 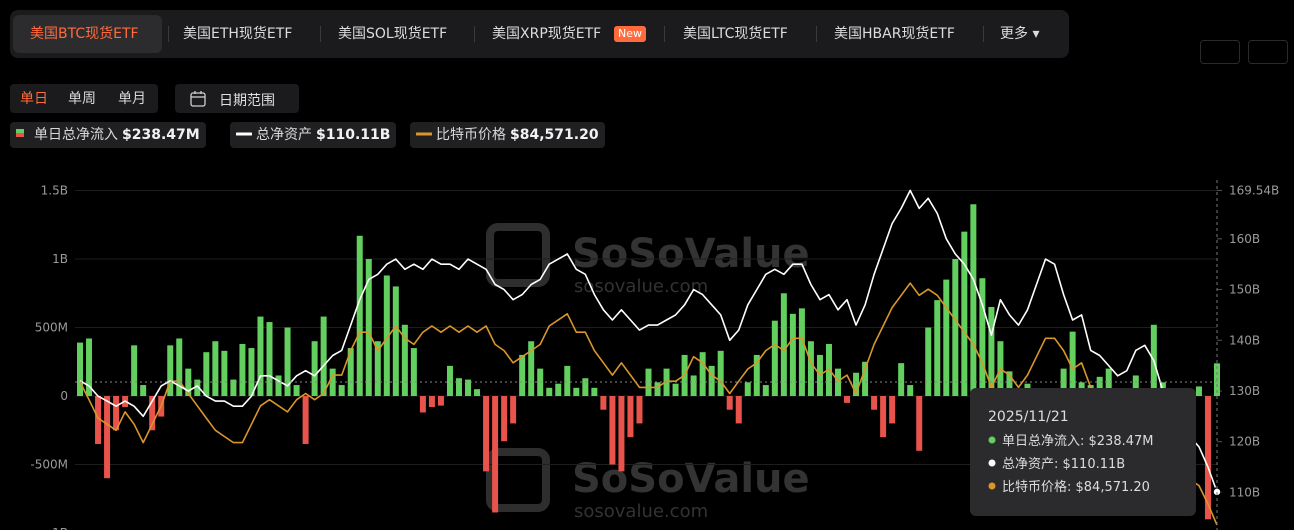 I want to click on tab: 美国HBAR现货ETF, so click(x=894, y=34).